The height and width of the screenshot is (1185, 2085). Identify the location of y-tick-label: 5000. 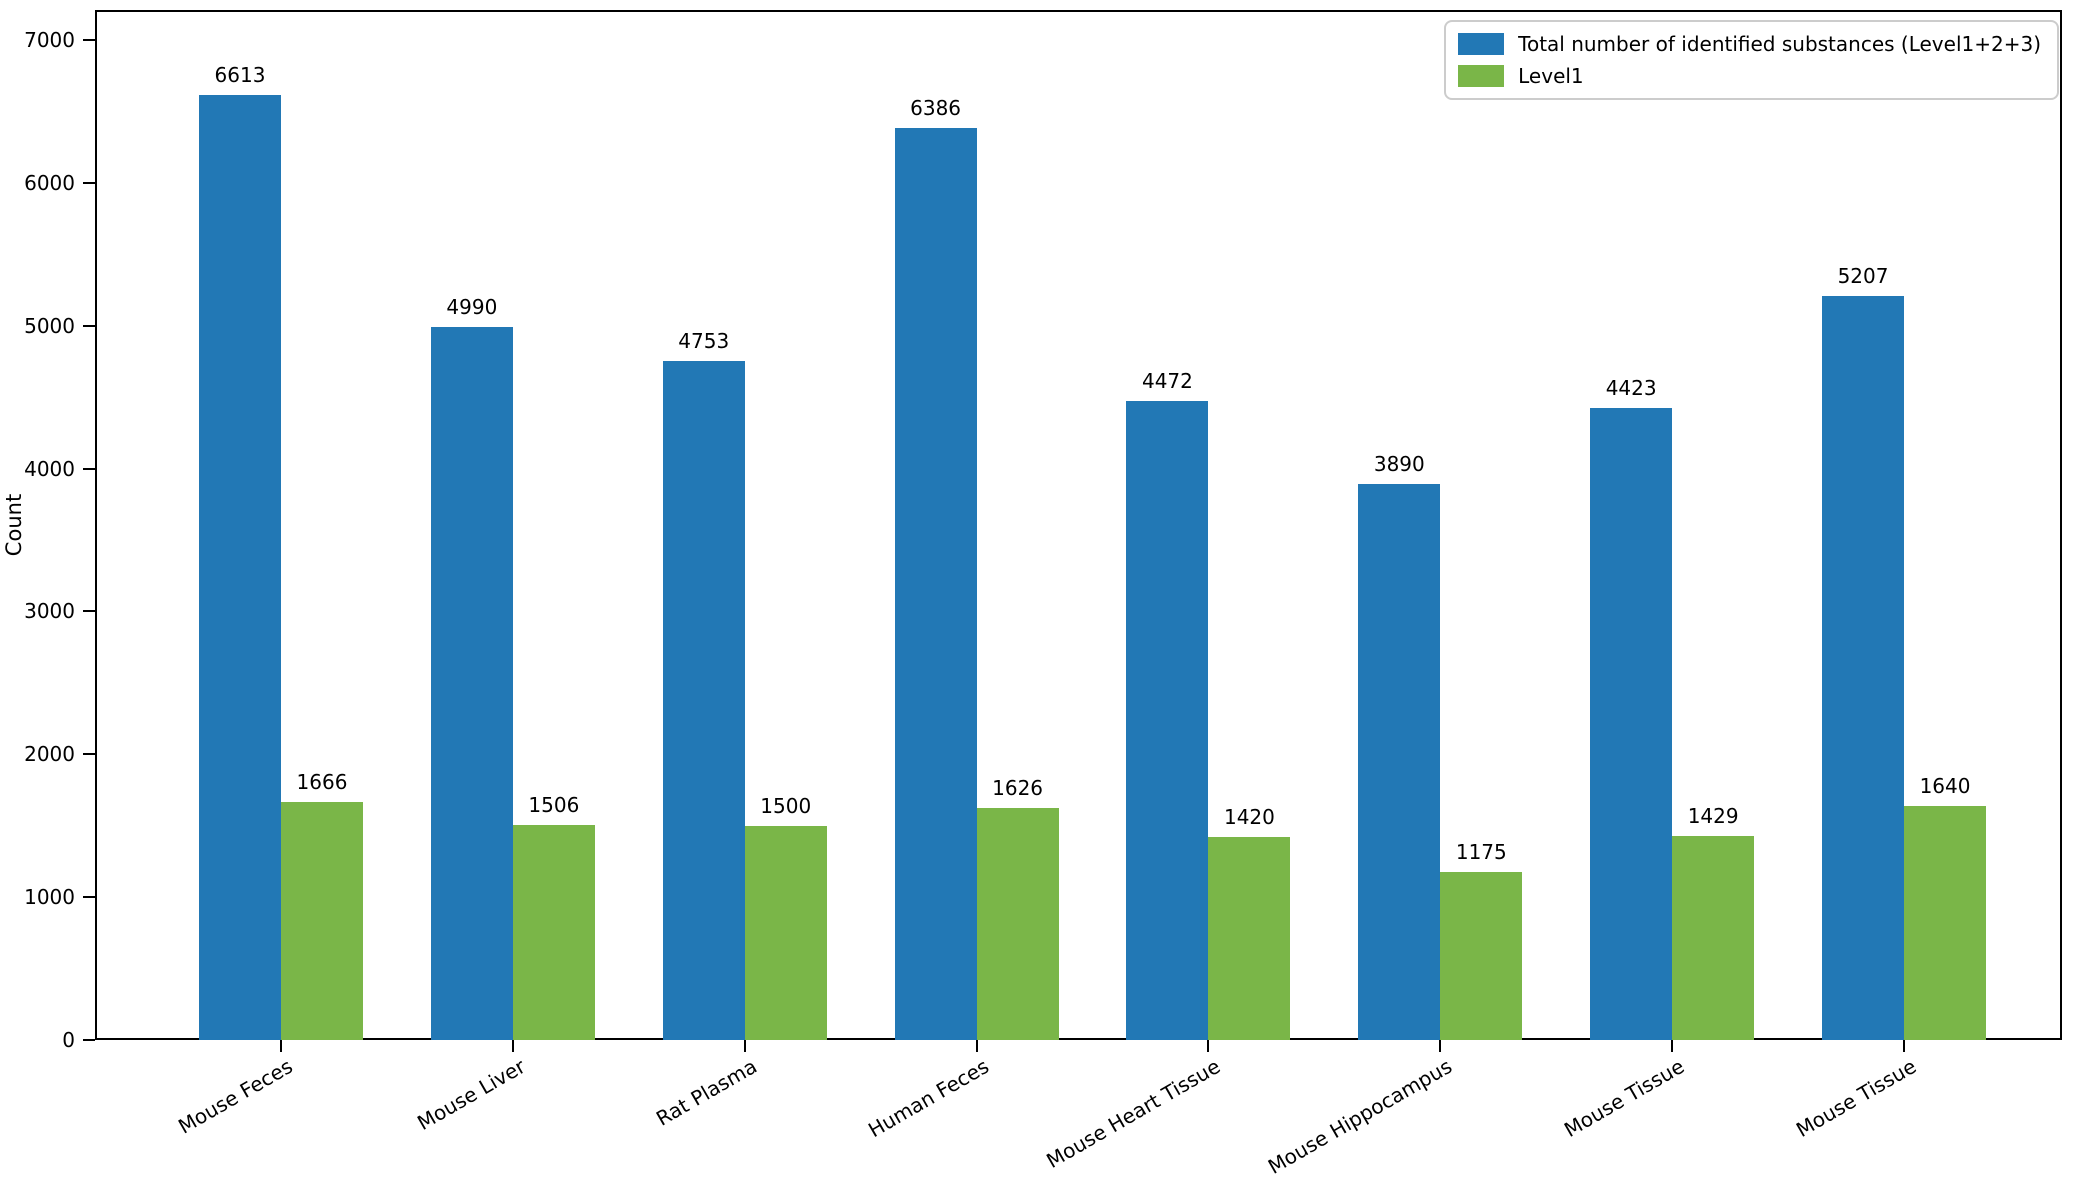
(49, 325).